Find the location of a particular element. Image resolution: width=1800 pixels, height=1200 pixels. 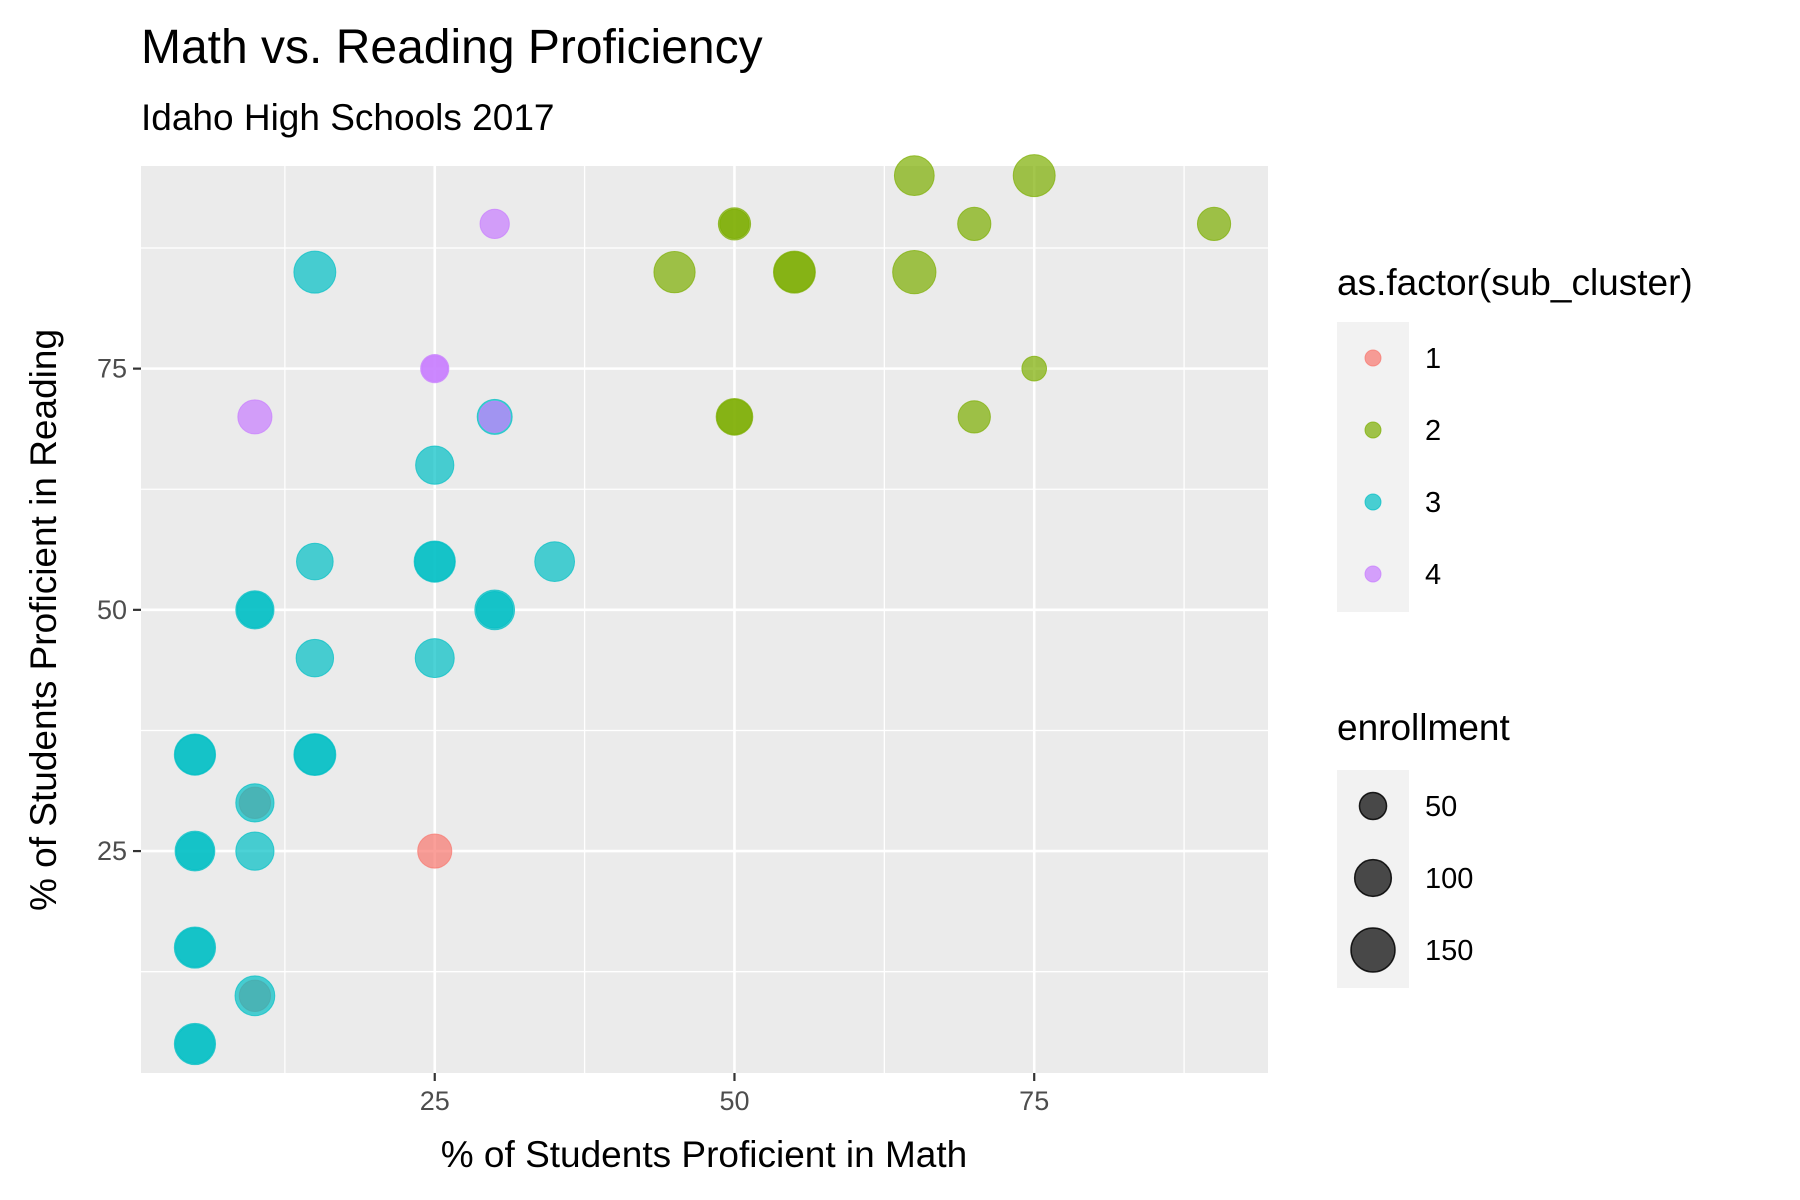

x-tick-label: 75 is located at coordinates (1034, 1101).